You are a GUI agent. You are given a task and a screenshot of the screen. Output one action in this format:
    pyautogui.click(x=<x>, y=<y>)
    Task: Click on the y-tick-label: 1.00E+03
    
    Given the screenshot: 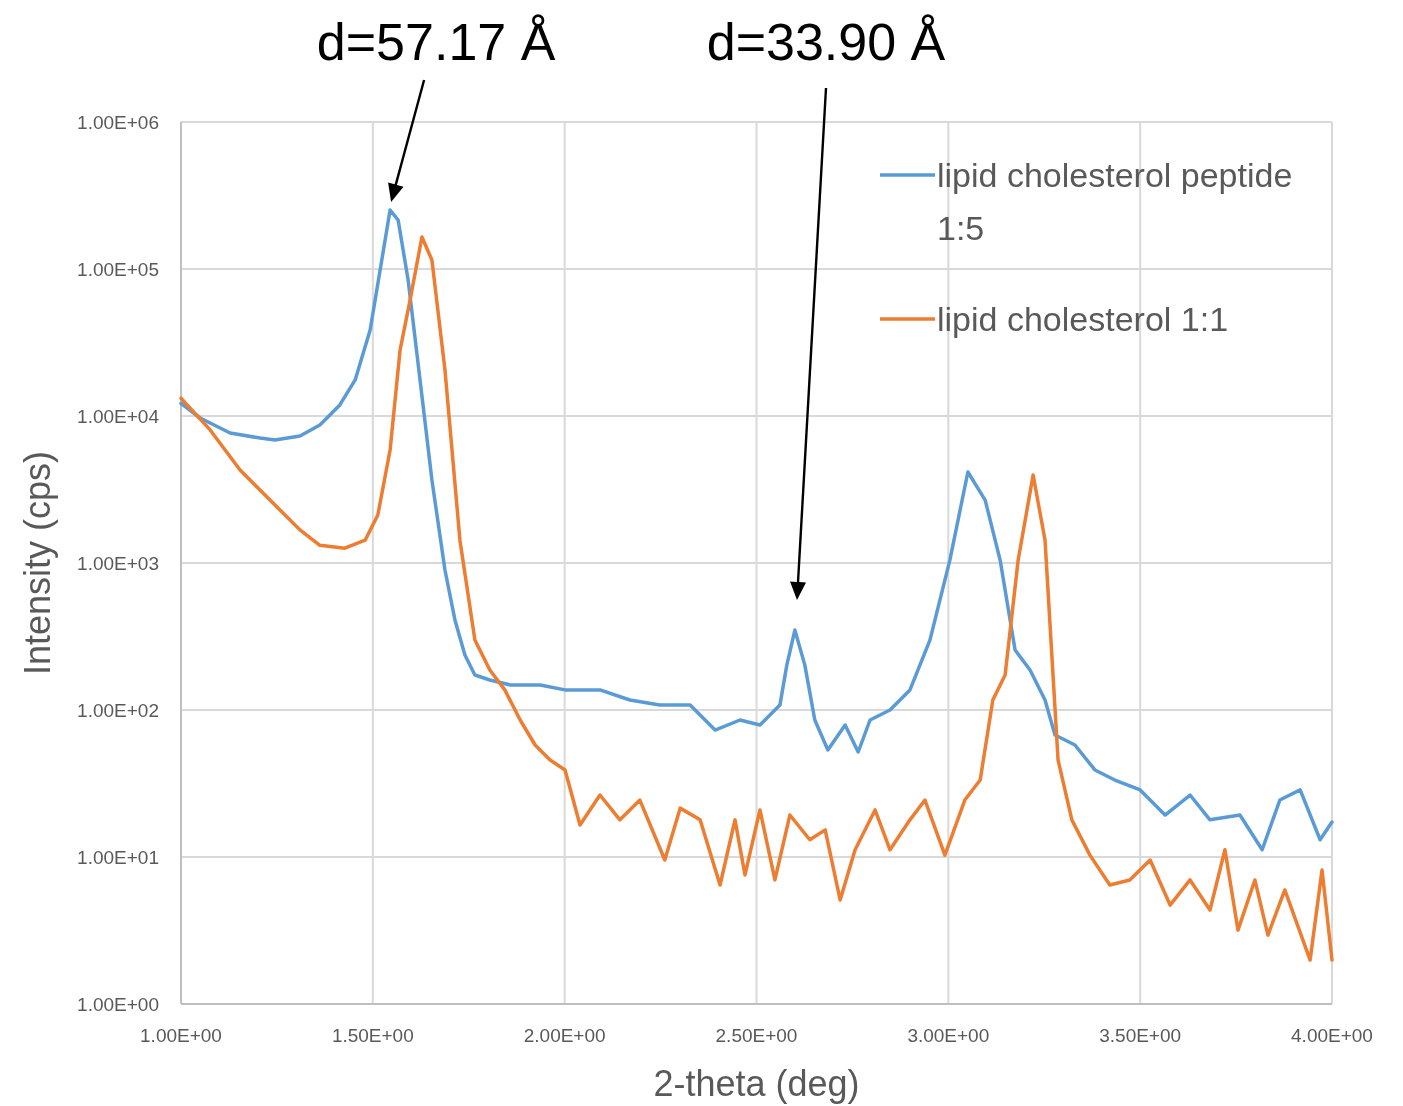 What is the action you would take?
    pyautogui.click(x=118, y=563)
    